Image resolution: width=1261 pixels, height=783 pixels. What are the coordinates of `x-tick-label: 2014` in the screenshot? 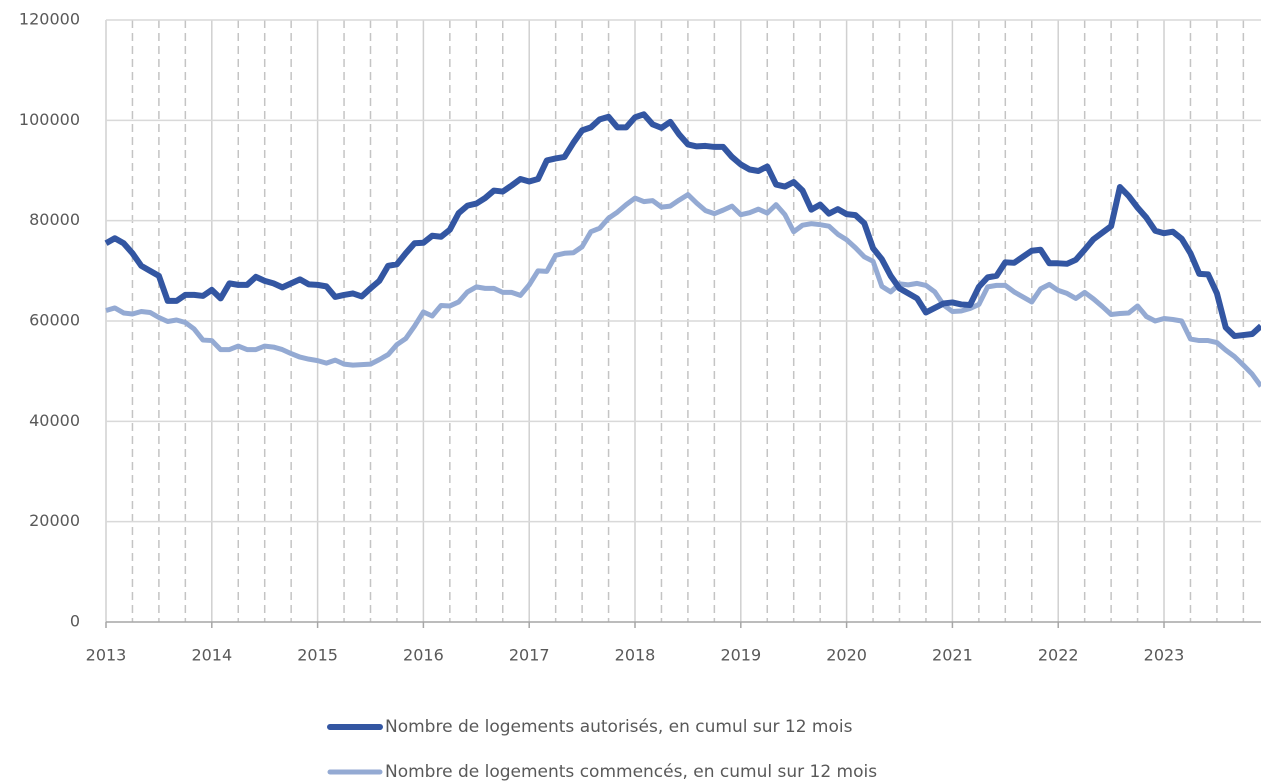 It's located at (211, 655).